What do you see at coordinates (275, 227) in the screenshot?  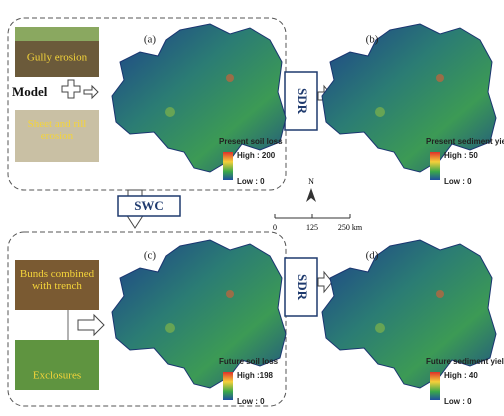 I see `scale-label: 0` at bounding box center [275, 227].